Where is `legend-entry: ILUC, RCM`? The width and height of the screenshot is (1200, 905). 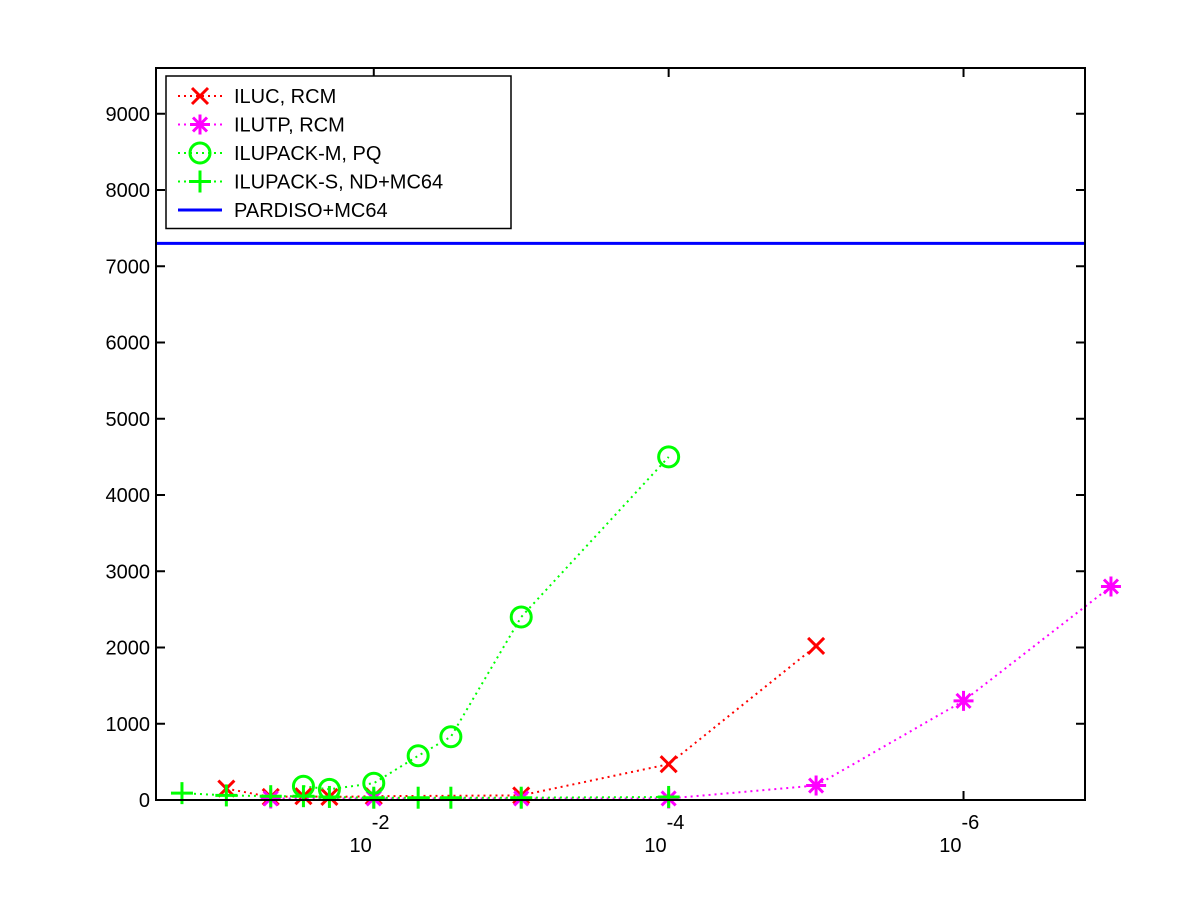
legend-entry: ILUC, RCM is located at coordinates (257, 97).